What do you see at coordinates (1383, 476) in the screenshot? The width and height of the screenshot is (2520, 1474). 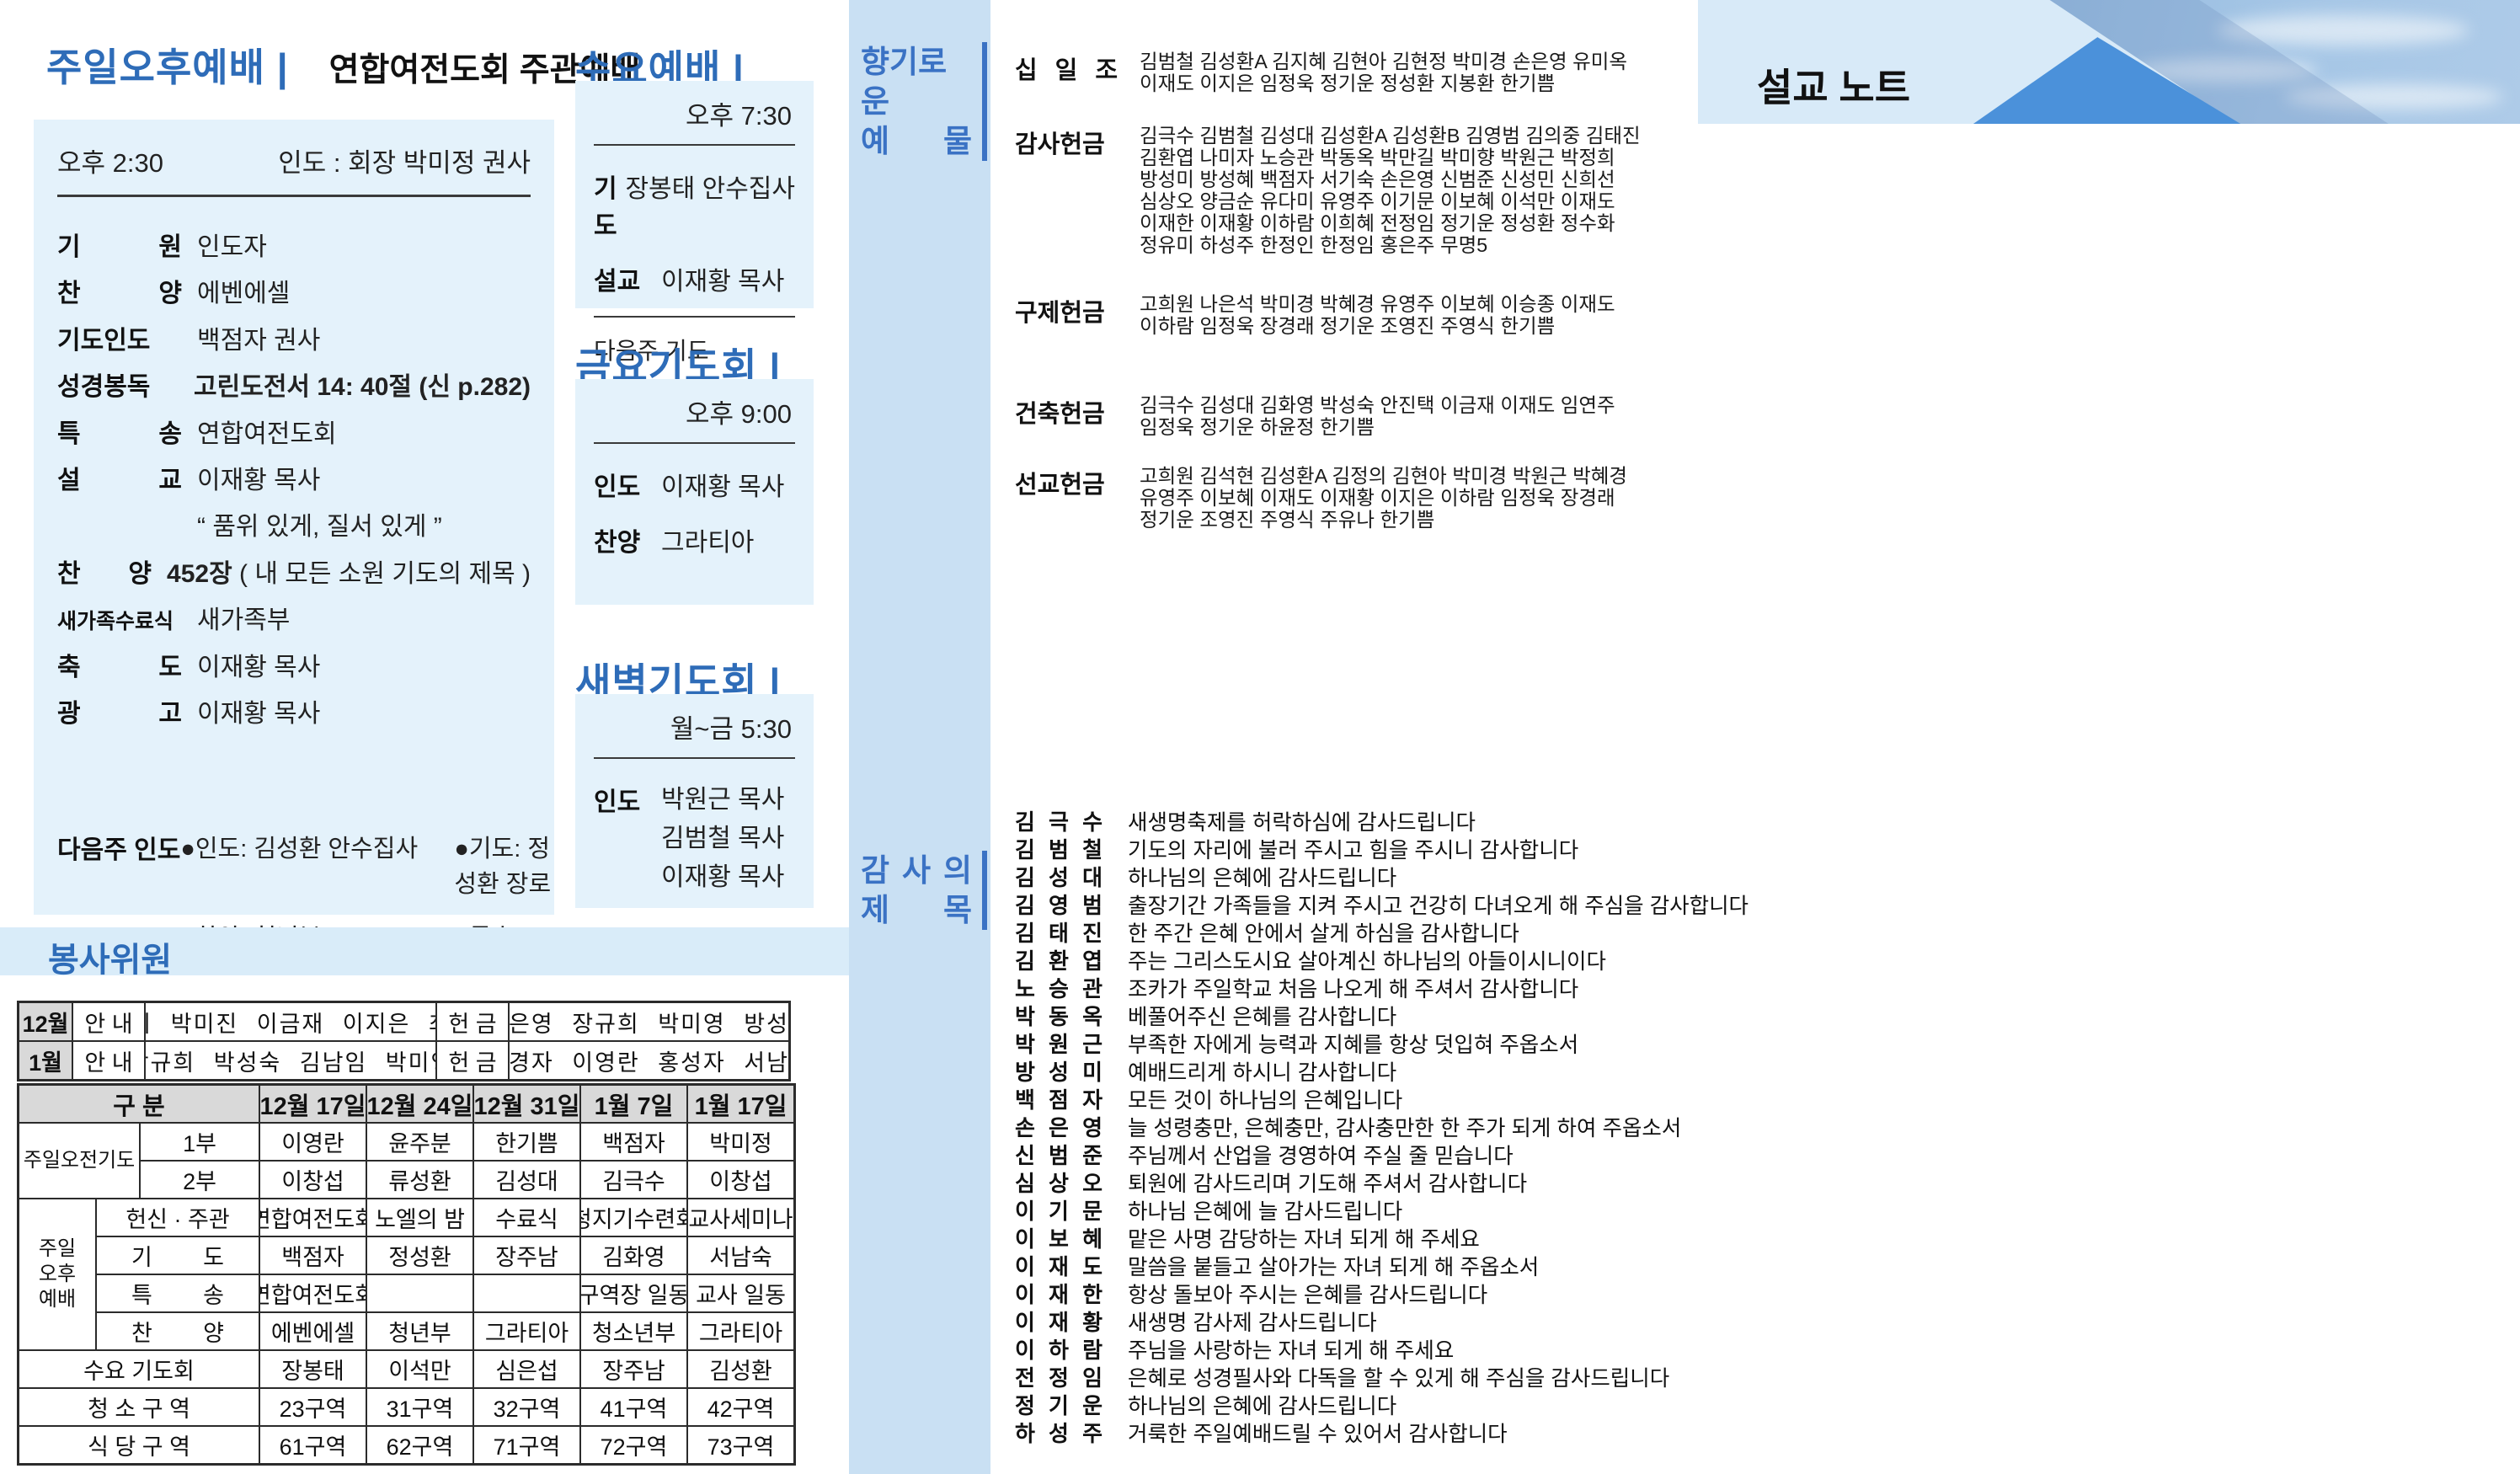 I see `offering-names-line: 고희원 김석현 김성환A 김정의 김현아 박미경 박원근 박혜경` at bounding box center [1383, 476].